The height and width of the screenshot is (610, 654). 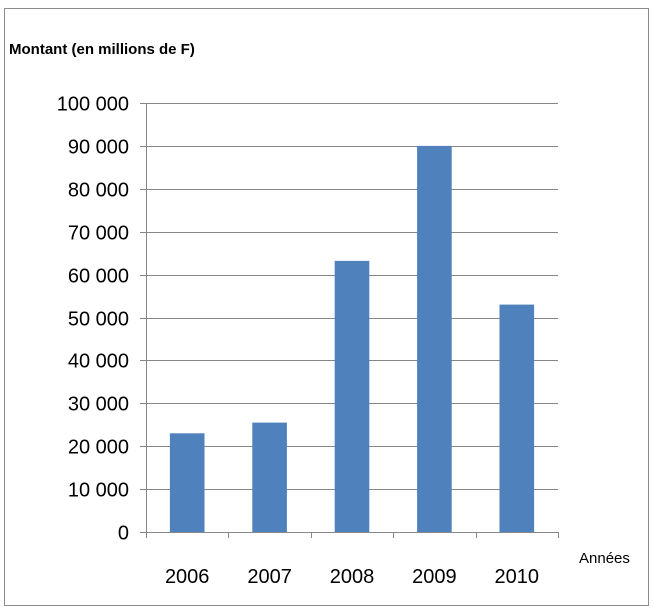 I want to click on bar-2008, so click(x=352, y=396).